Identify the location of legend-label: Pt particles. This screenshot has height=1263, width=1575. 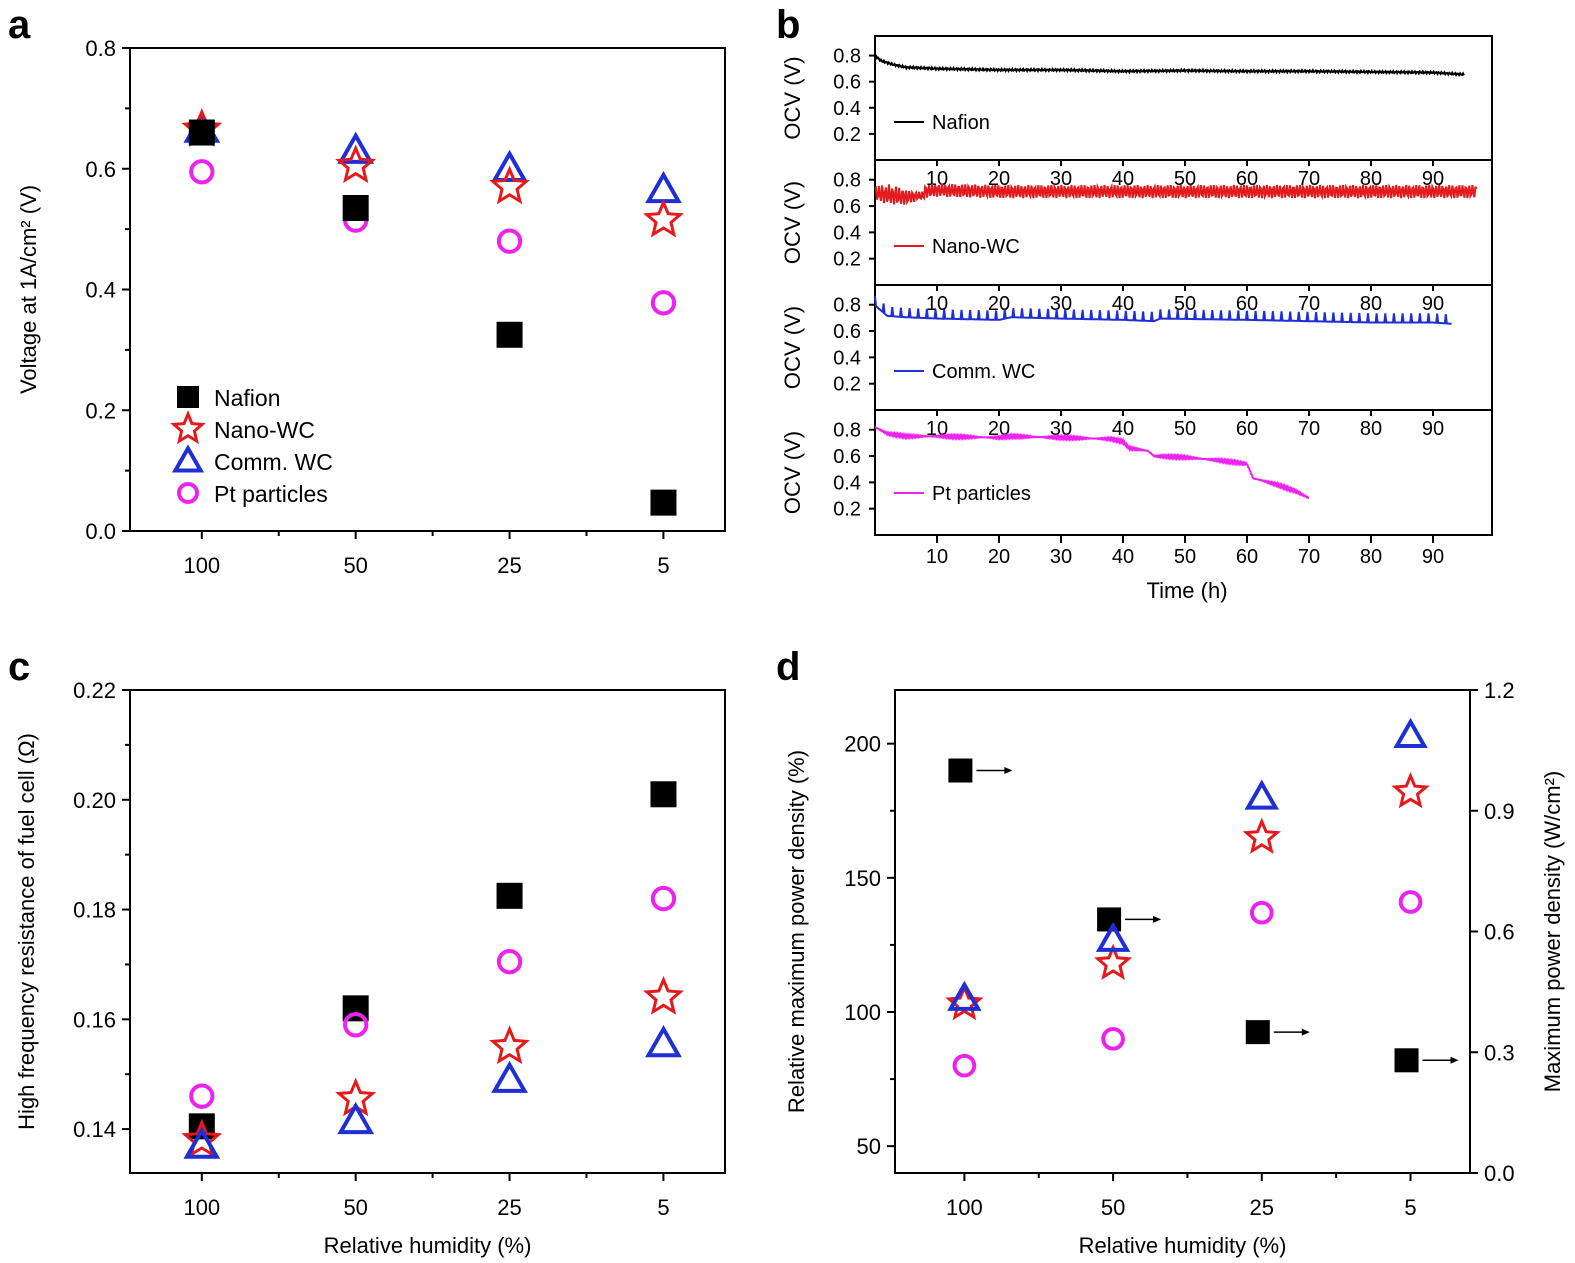
(981, 494).